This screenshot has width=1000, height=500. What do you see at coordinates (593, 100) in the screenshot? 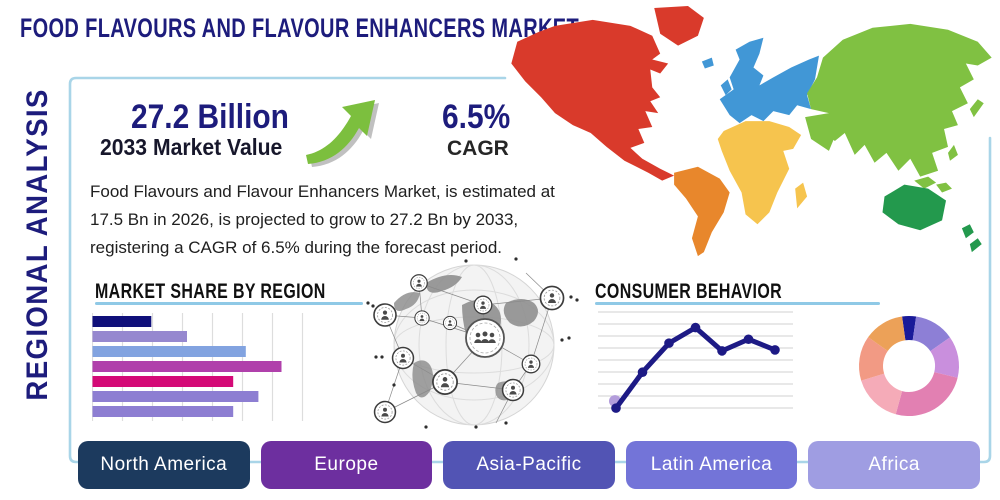
I see `map-north-america` at bounding box center [593, 100].